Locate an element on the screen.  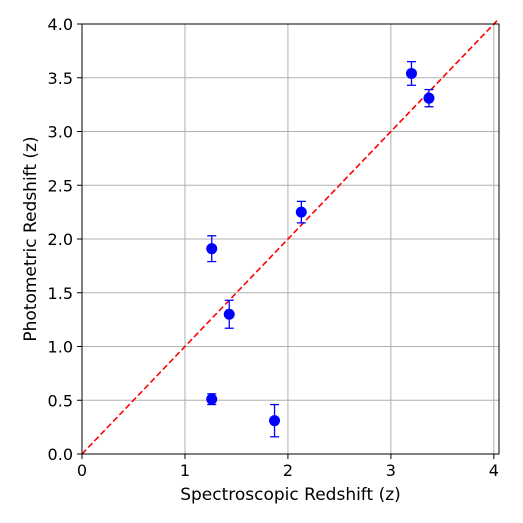
x-tick-label: 1 is located at coordinates (185, 470).